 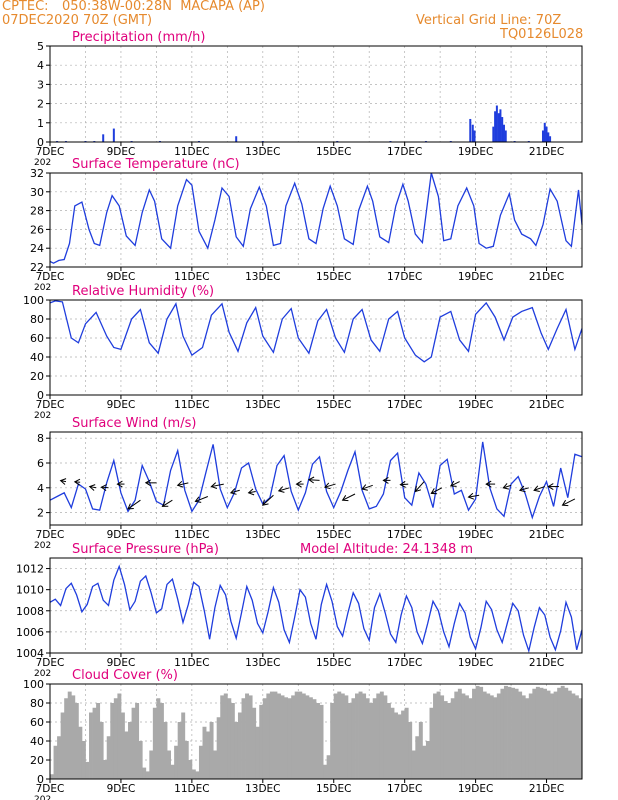 What do you see at coordinates (25, 7) in the screenshot?
I see `header-source: CPTEC:` at bounding box center [25, 7].